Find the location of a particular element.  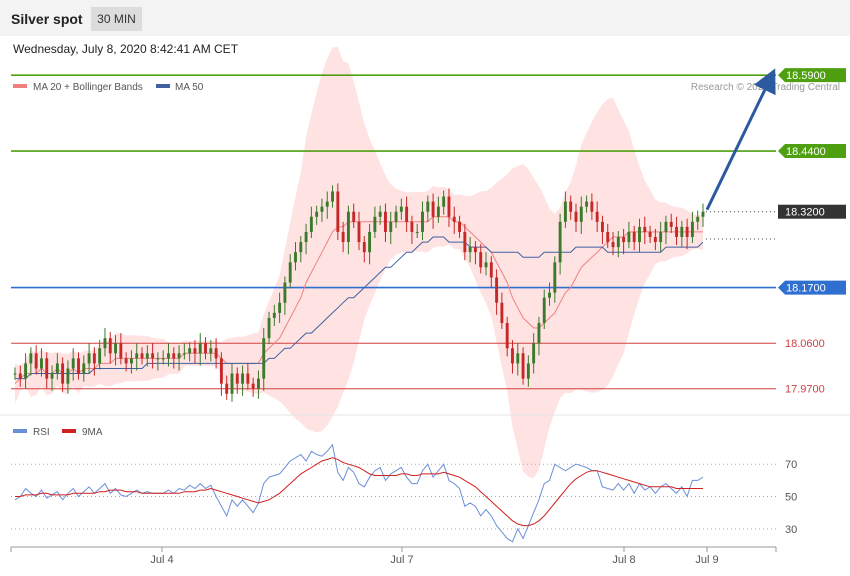

ma20-legend-swatch is located at coordinates (20, 86).